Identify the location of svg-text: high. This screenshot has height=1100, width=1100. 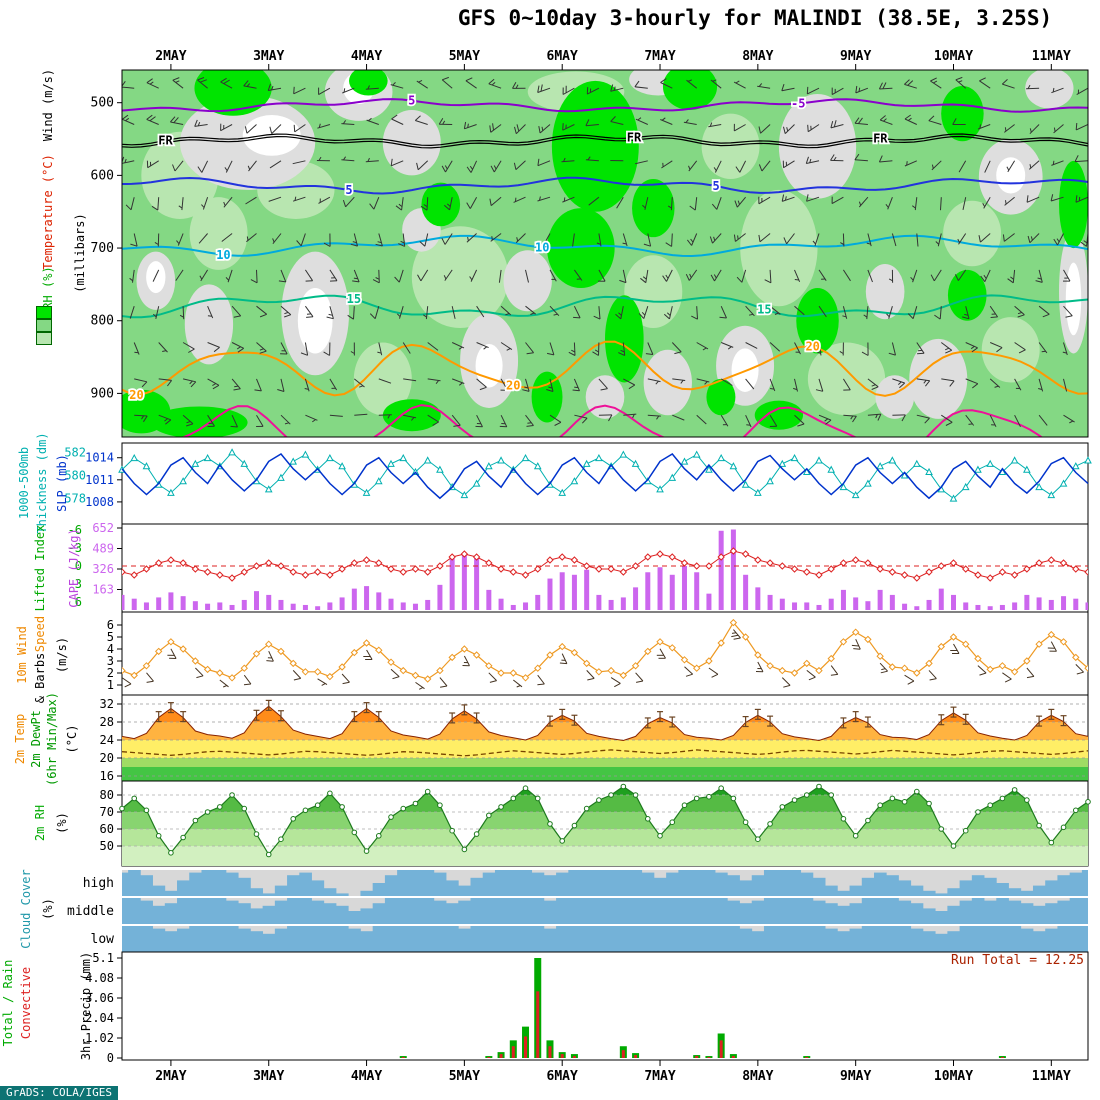
(98, 883).